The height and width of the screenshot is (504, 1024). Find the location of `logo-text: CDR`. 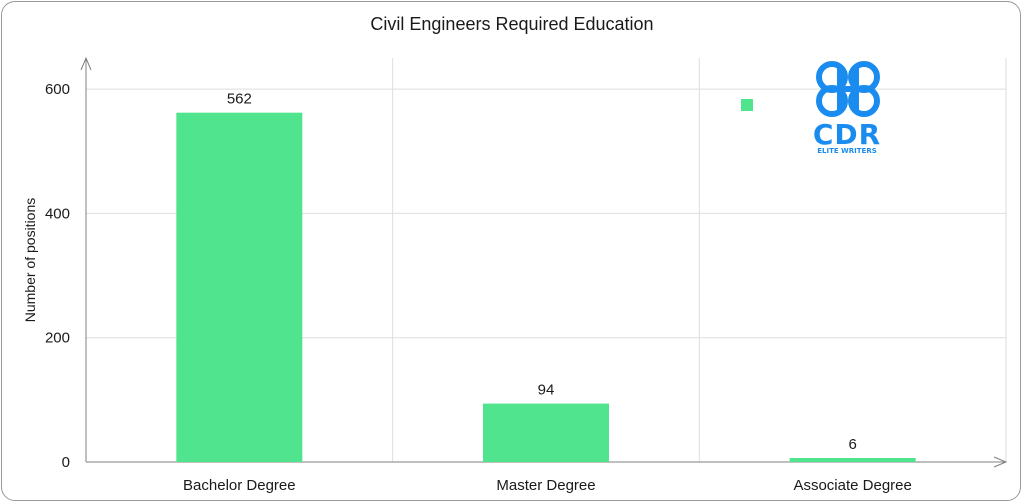

logo-text: CDR is located at coordinates (847, 134).